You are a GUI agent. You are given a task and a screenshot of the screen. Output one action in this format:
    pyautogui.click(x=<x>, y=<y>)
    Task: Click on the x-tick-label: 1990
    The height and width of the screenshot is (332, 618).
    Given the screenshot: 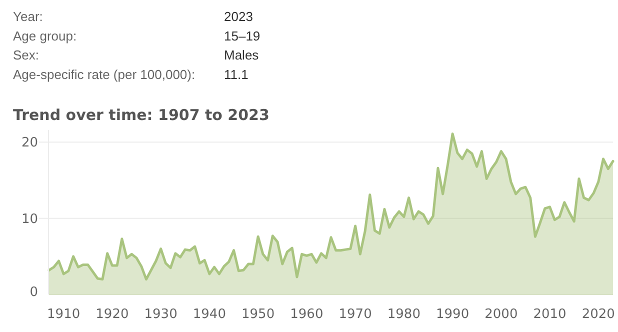 What is the action you would take?
    pyautogui.click(x=453, y=314)
    